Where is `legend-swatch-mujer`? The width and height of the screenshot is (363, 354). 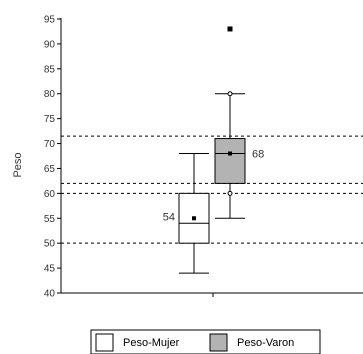
legend-swatch-mujer is located at coordinates (104, 342).